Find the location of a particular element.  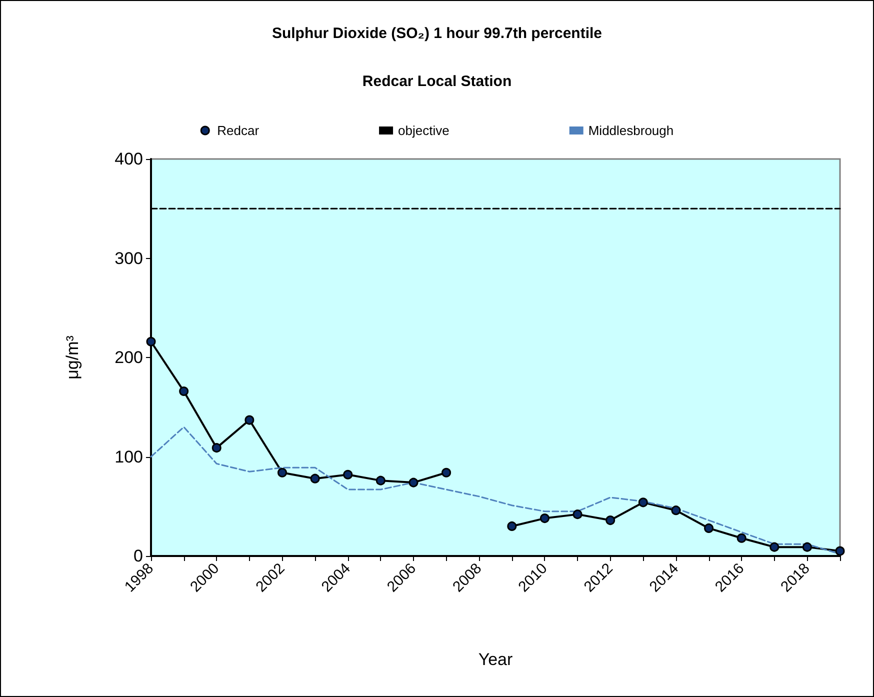

y-axis-title: μg/m³ is located at coordinates (72, 357).